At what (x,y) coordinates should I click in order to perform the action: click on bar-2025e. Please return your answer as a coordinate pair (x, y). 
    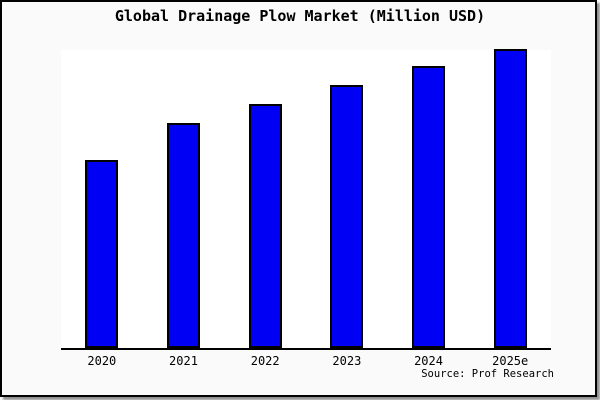
    Looking at the image, I should click on (510, 198).